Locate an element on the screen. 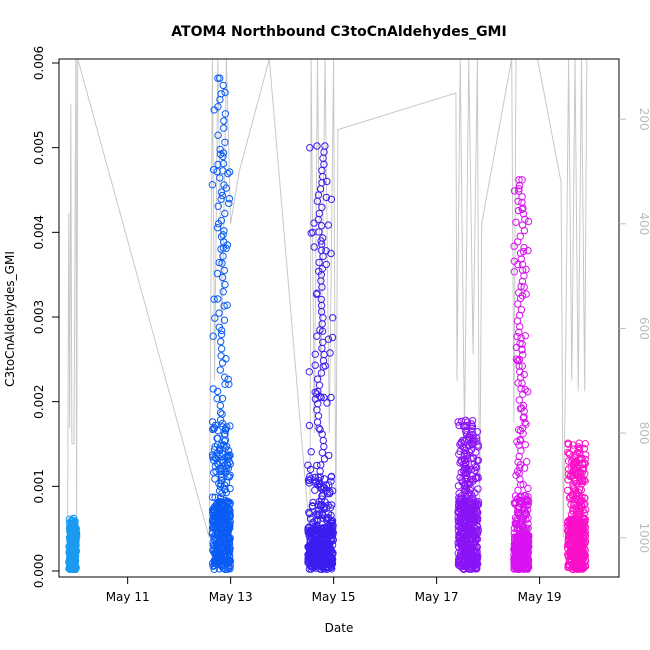 The image size is (650, 650). y2-tick-label: 800 is located at coordinates (643, 433).